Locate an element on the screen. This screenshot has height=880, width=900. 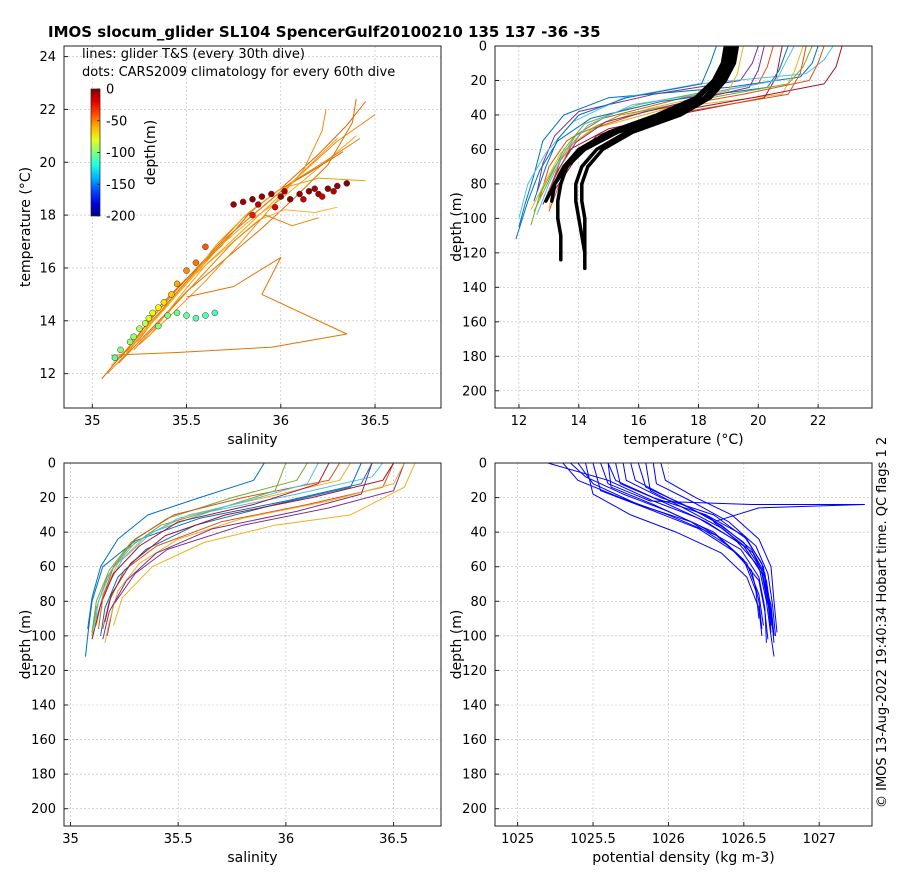
y-tick-label: 24 is located at coordinates (47, 57).